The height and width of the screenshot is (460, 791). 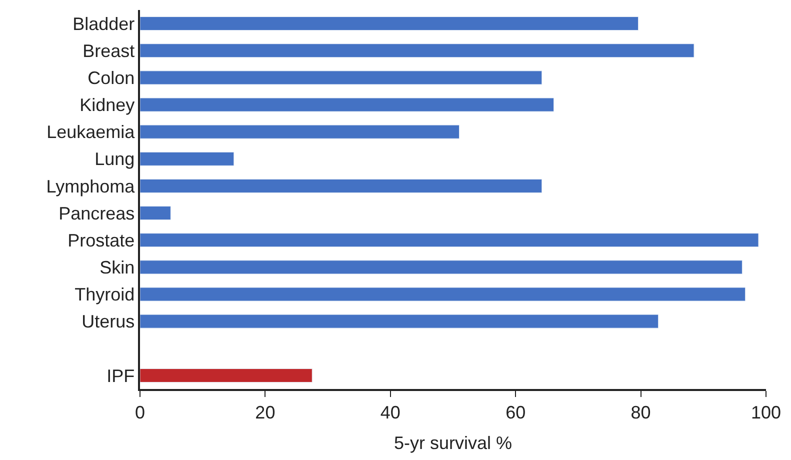 I want to click on x-tick-label: 40, so click(x=390, y=412).